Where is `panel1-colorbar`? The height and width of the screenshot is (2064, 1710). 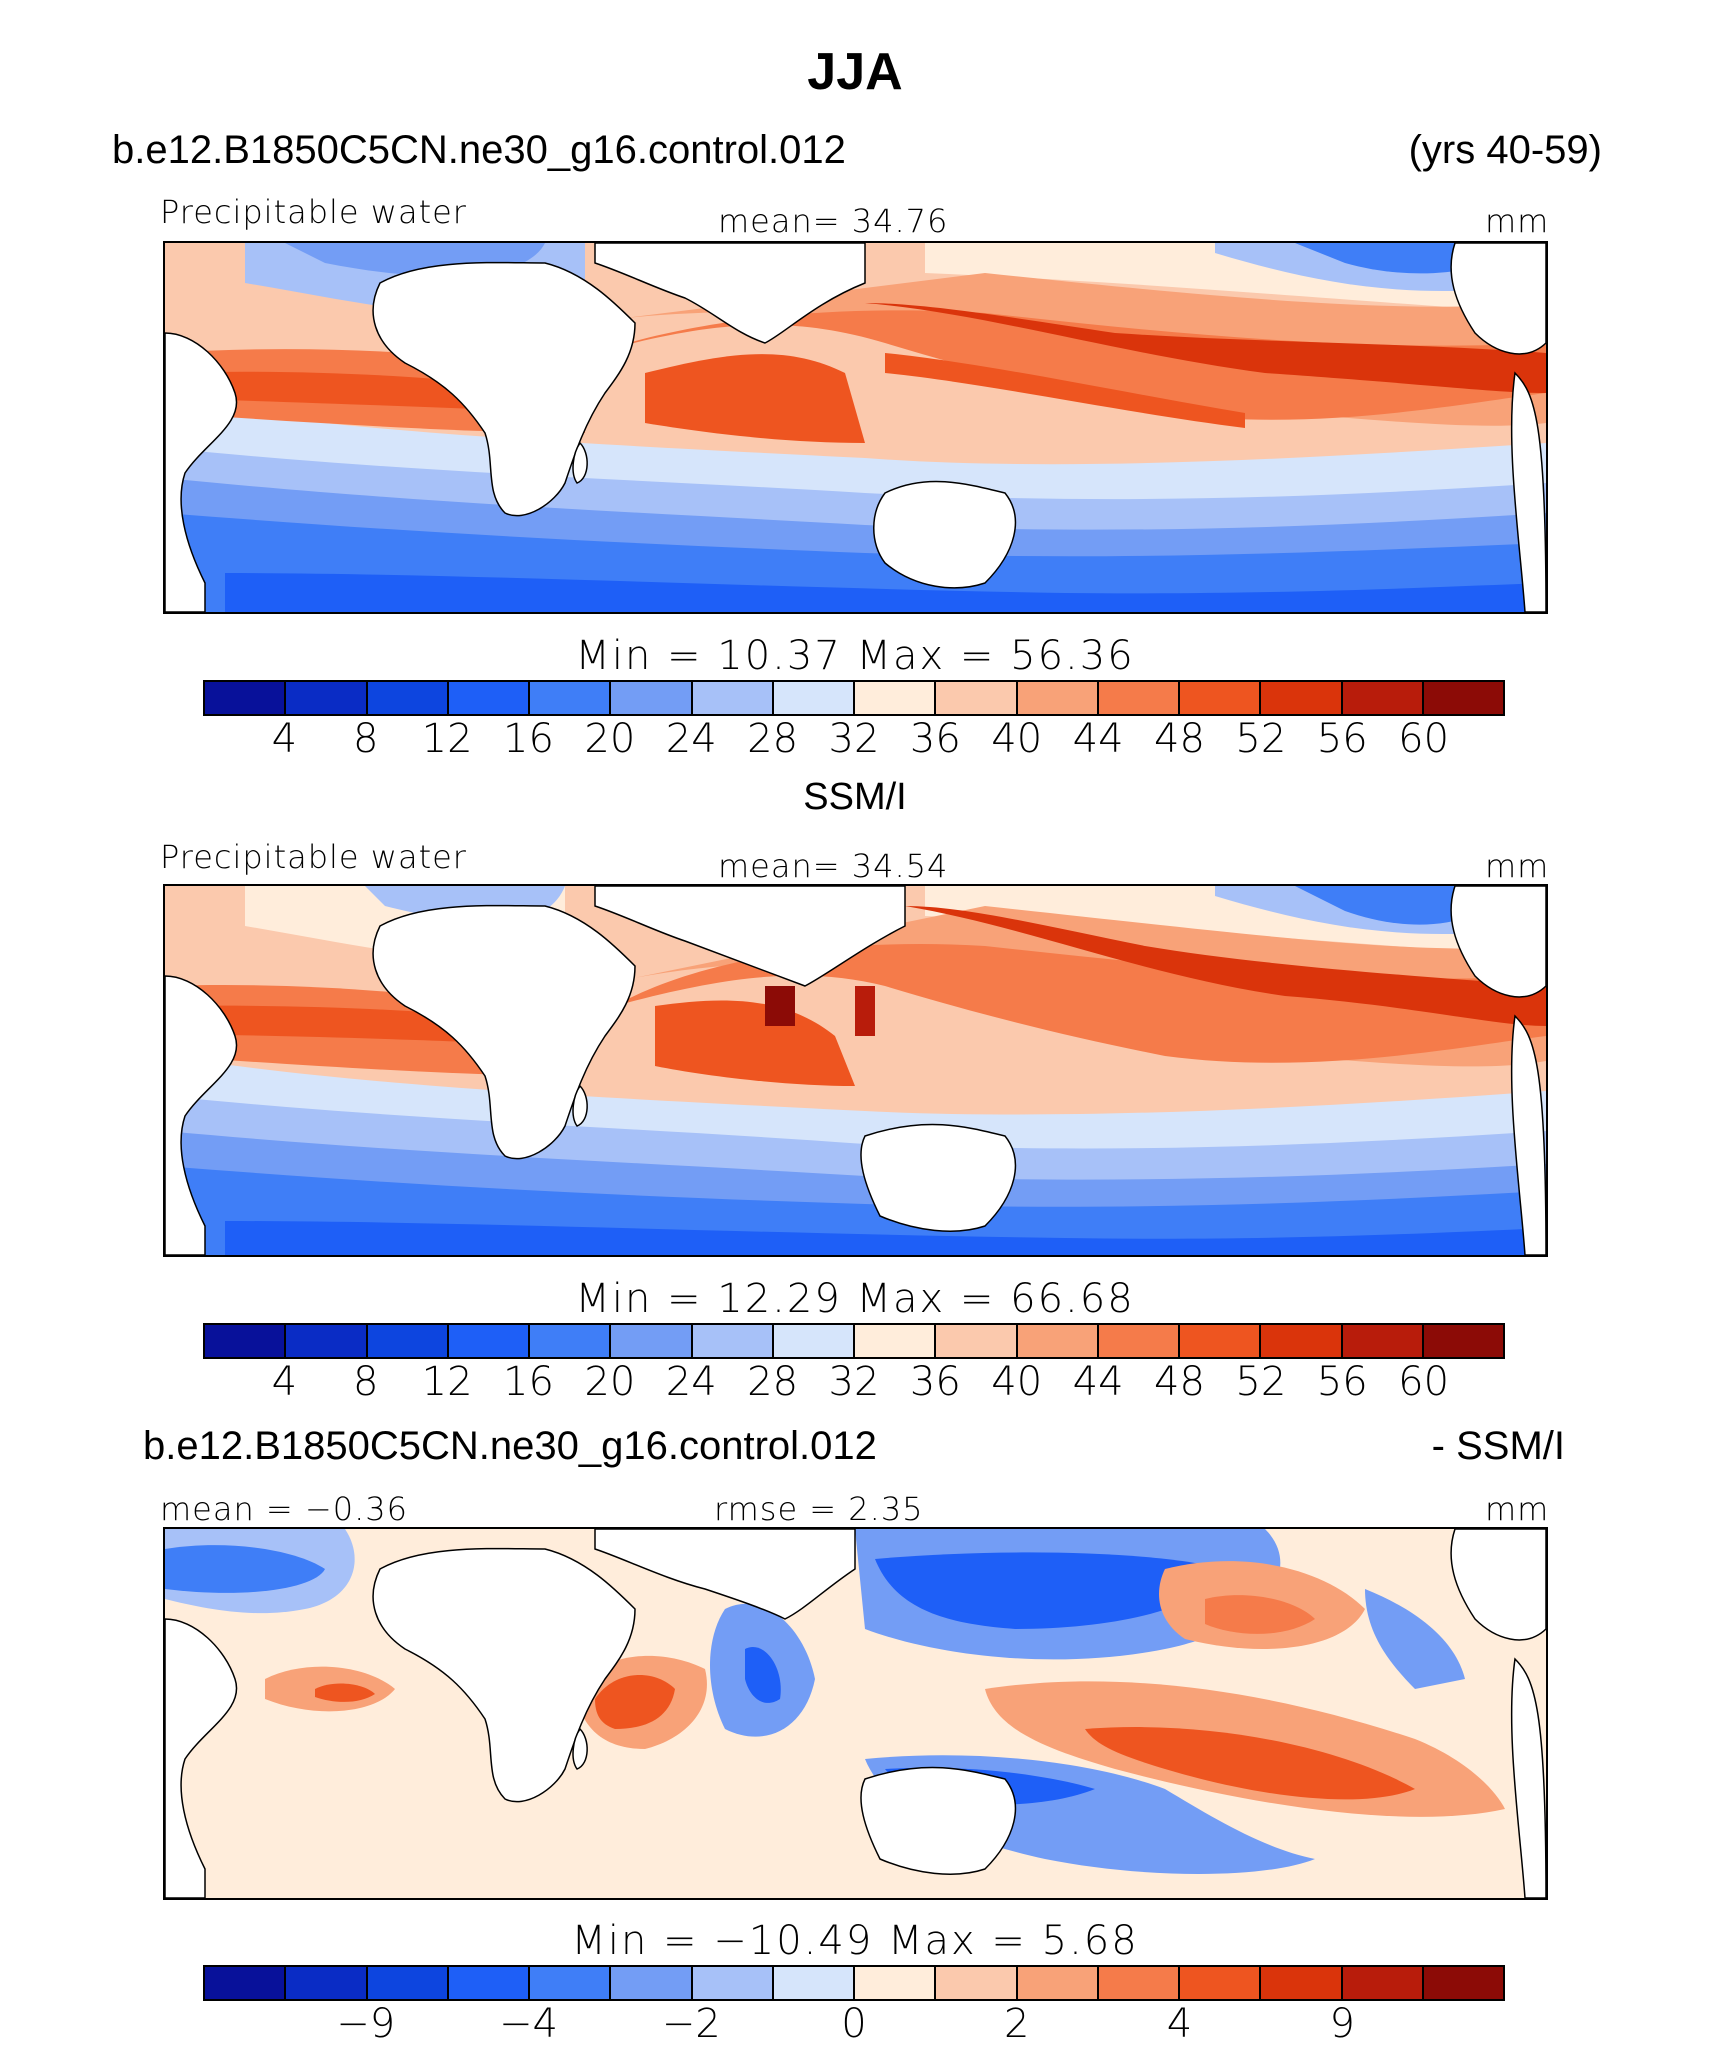 panel1-colorbar is located at coordinates (854, 698).